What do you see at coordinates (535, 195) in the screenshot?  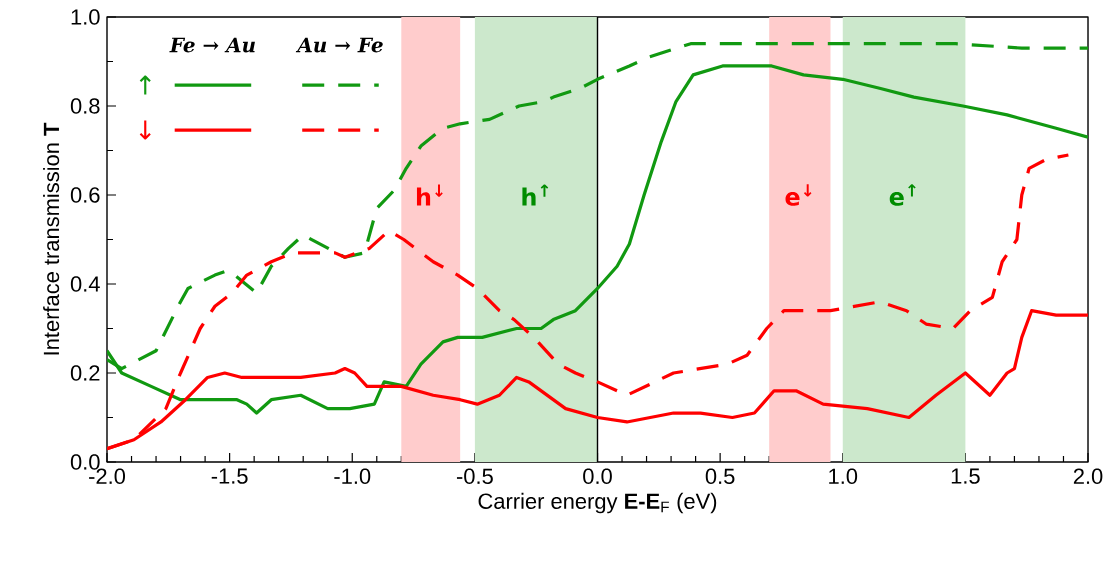 I see `band-label: h$^{↑}$` at bounding box center [535, 195].